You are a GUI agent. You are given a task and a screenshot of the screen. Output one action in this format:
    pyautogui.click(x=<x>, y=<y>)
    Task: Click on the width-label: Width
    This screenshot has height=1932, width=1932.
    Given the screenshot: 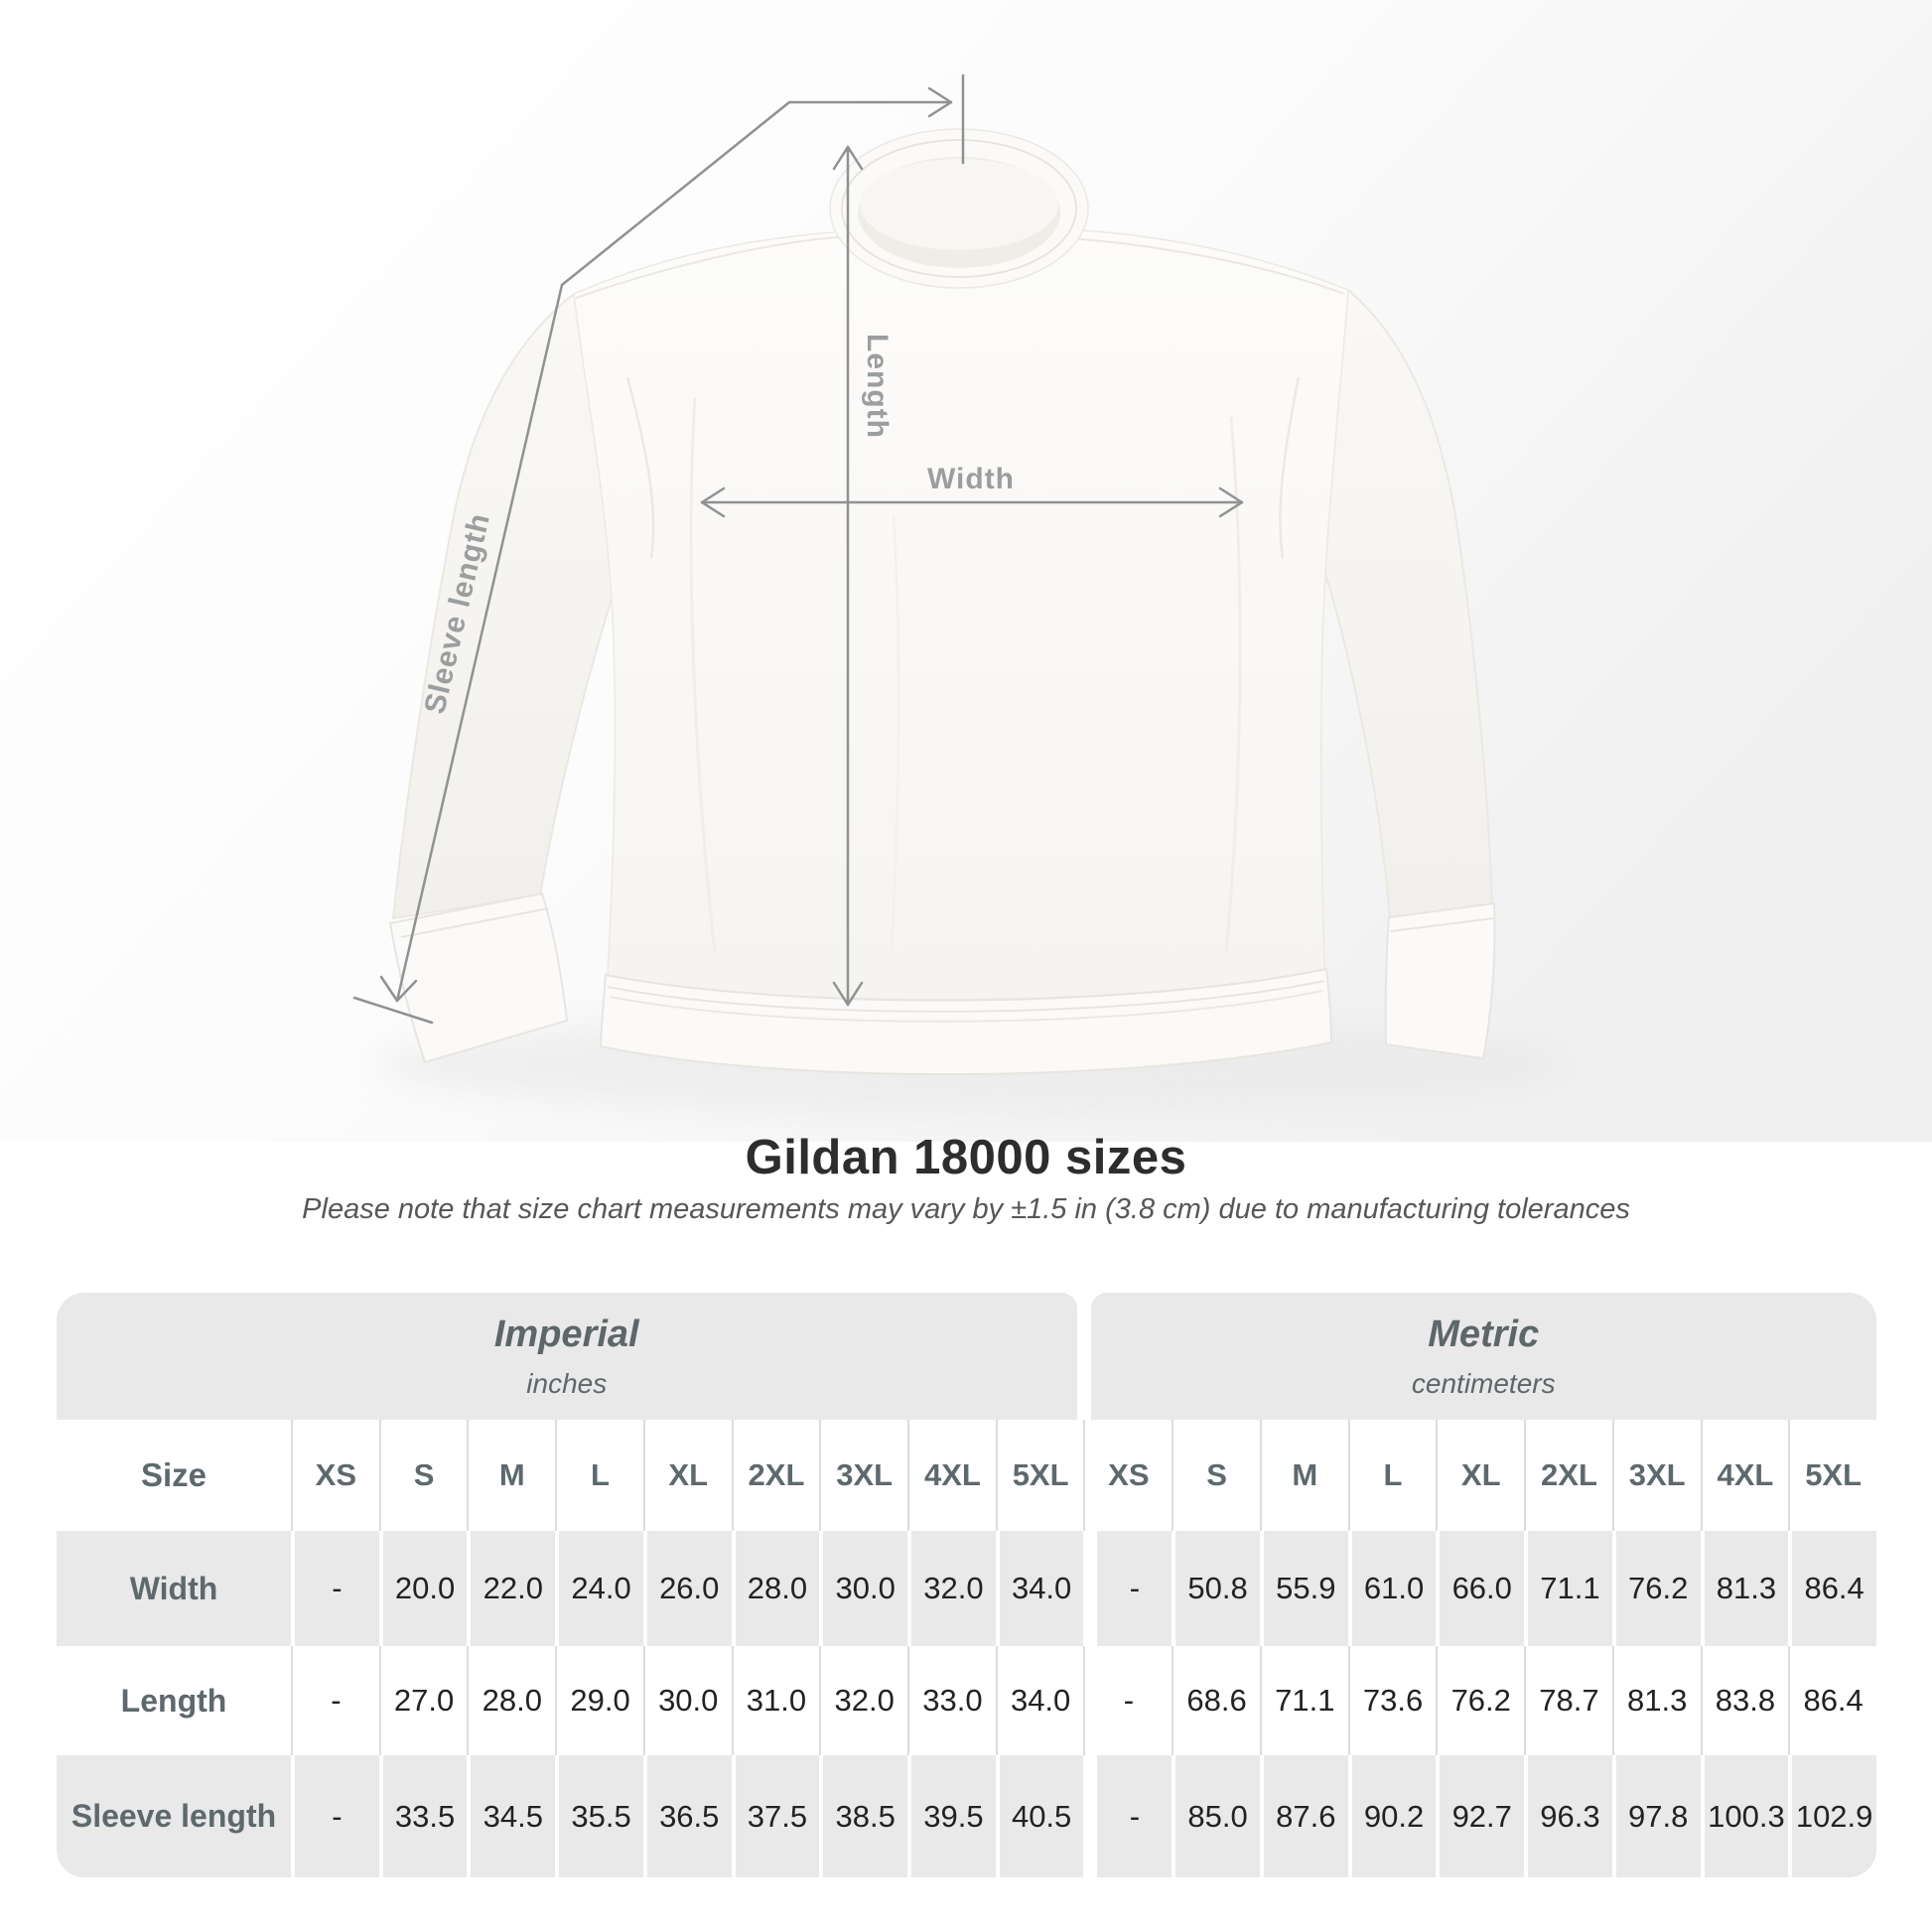 What is the action you would take?
    pyautogui.click(x=971, y=479)
    